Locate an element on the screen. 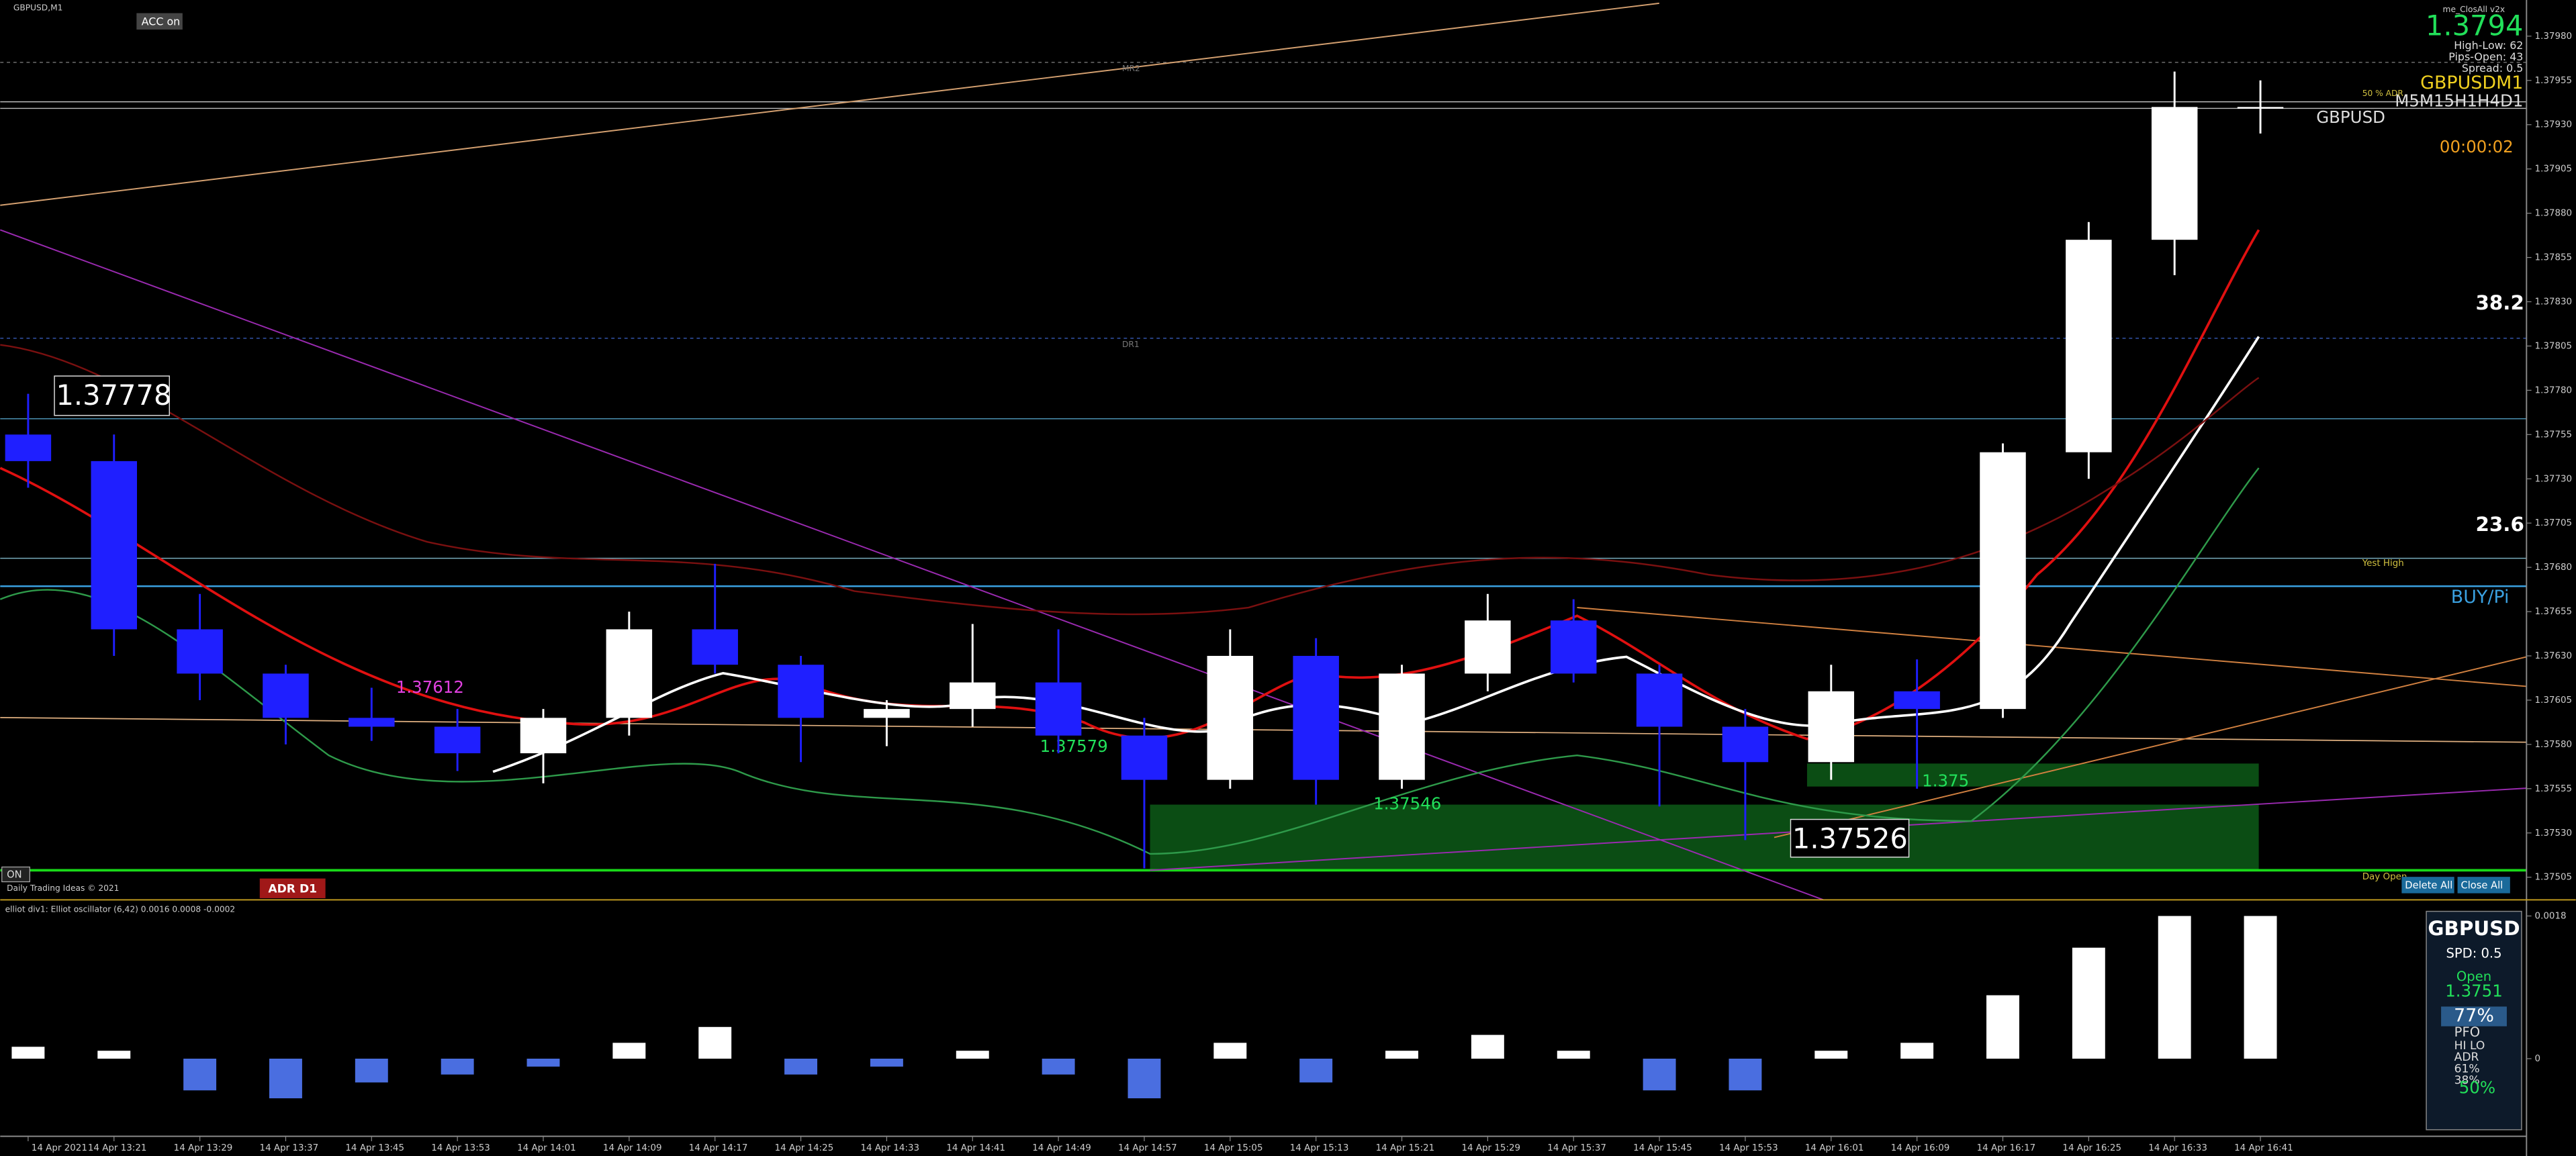  delete-all-button is located at coordinates (2427, 886).